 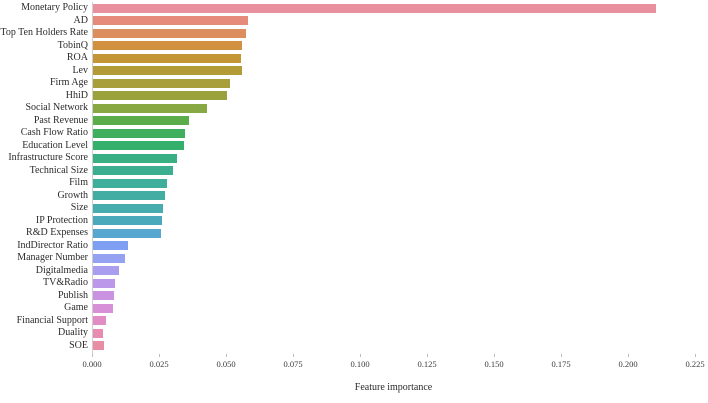 I want to click on bar-row: Film, so click(x=354, y=183).